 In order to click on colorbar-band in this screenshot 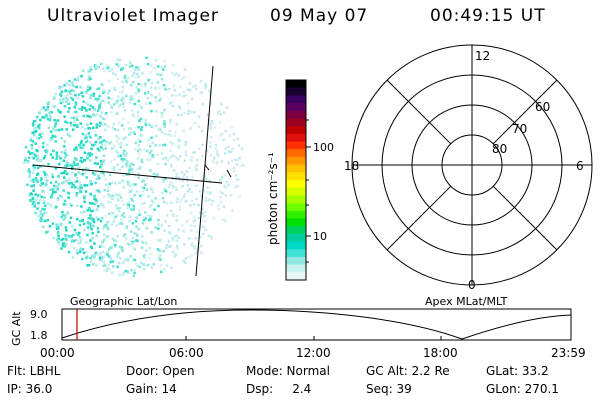, I will do `click(296, 215)`.